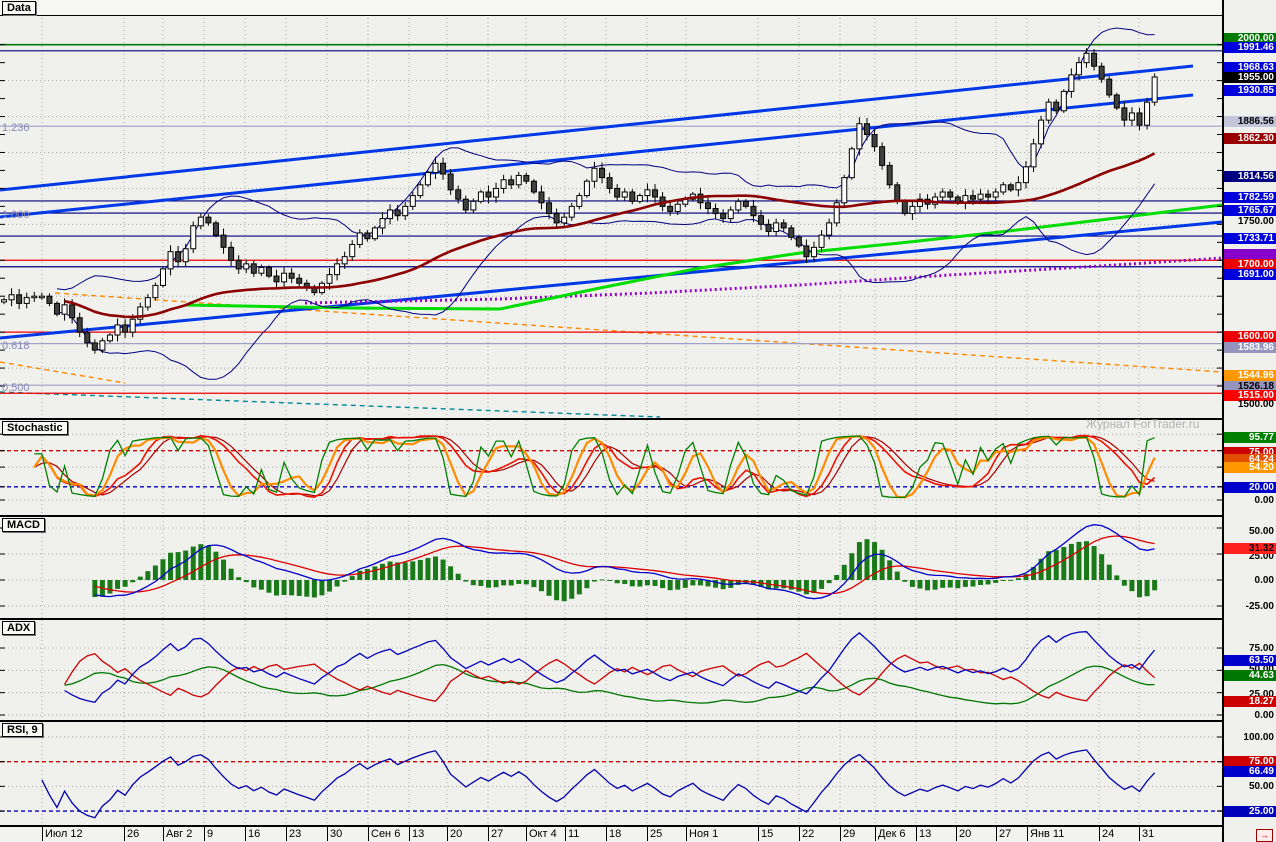 The height and width of the screenshot is (842, 1276). I want to click on adx-panel-tab: ADX, so click(19, 628).